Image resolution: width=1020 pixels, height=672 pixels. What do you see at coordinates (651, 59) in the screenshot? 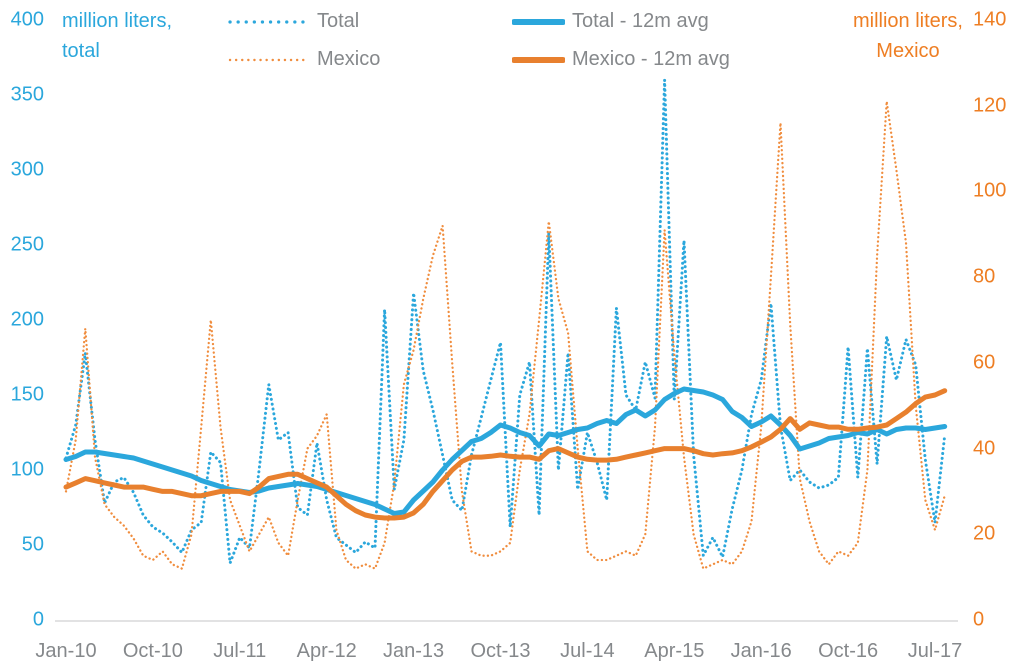
I see `legend-label: Mexico - 12m avg` at bounding box center [651, 59].